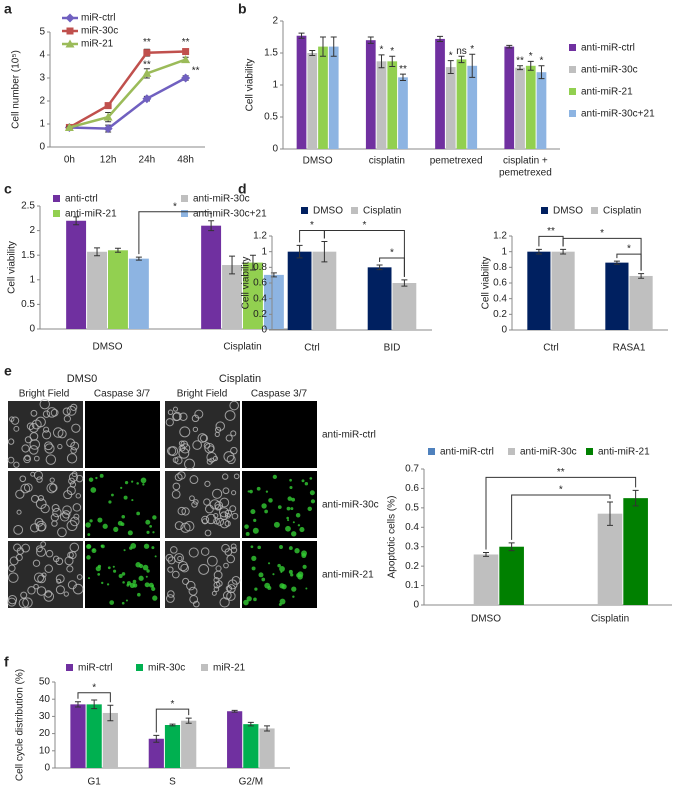  Describe the element at coordinates (328, 211) in the screenshot. I see `legend-label: DMSO` at that location.